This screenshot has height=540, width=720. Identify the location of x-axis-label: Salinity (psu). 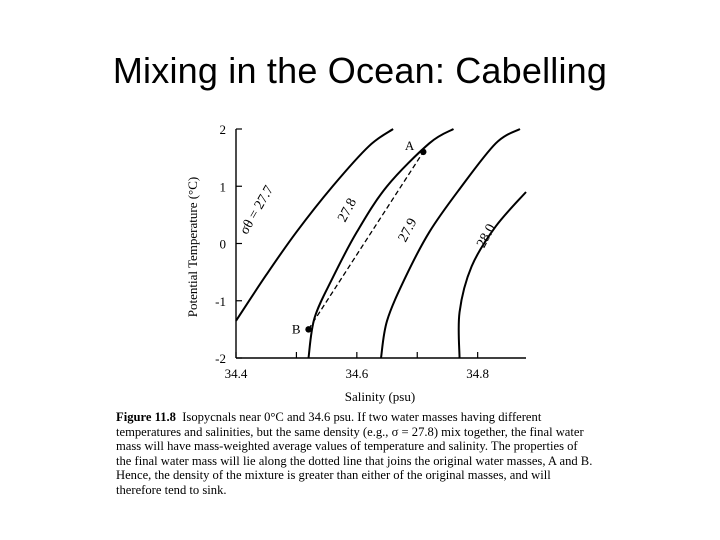
(380, 396).